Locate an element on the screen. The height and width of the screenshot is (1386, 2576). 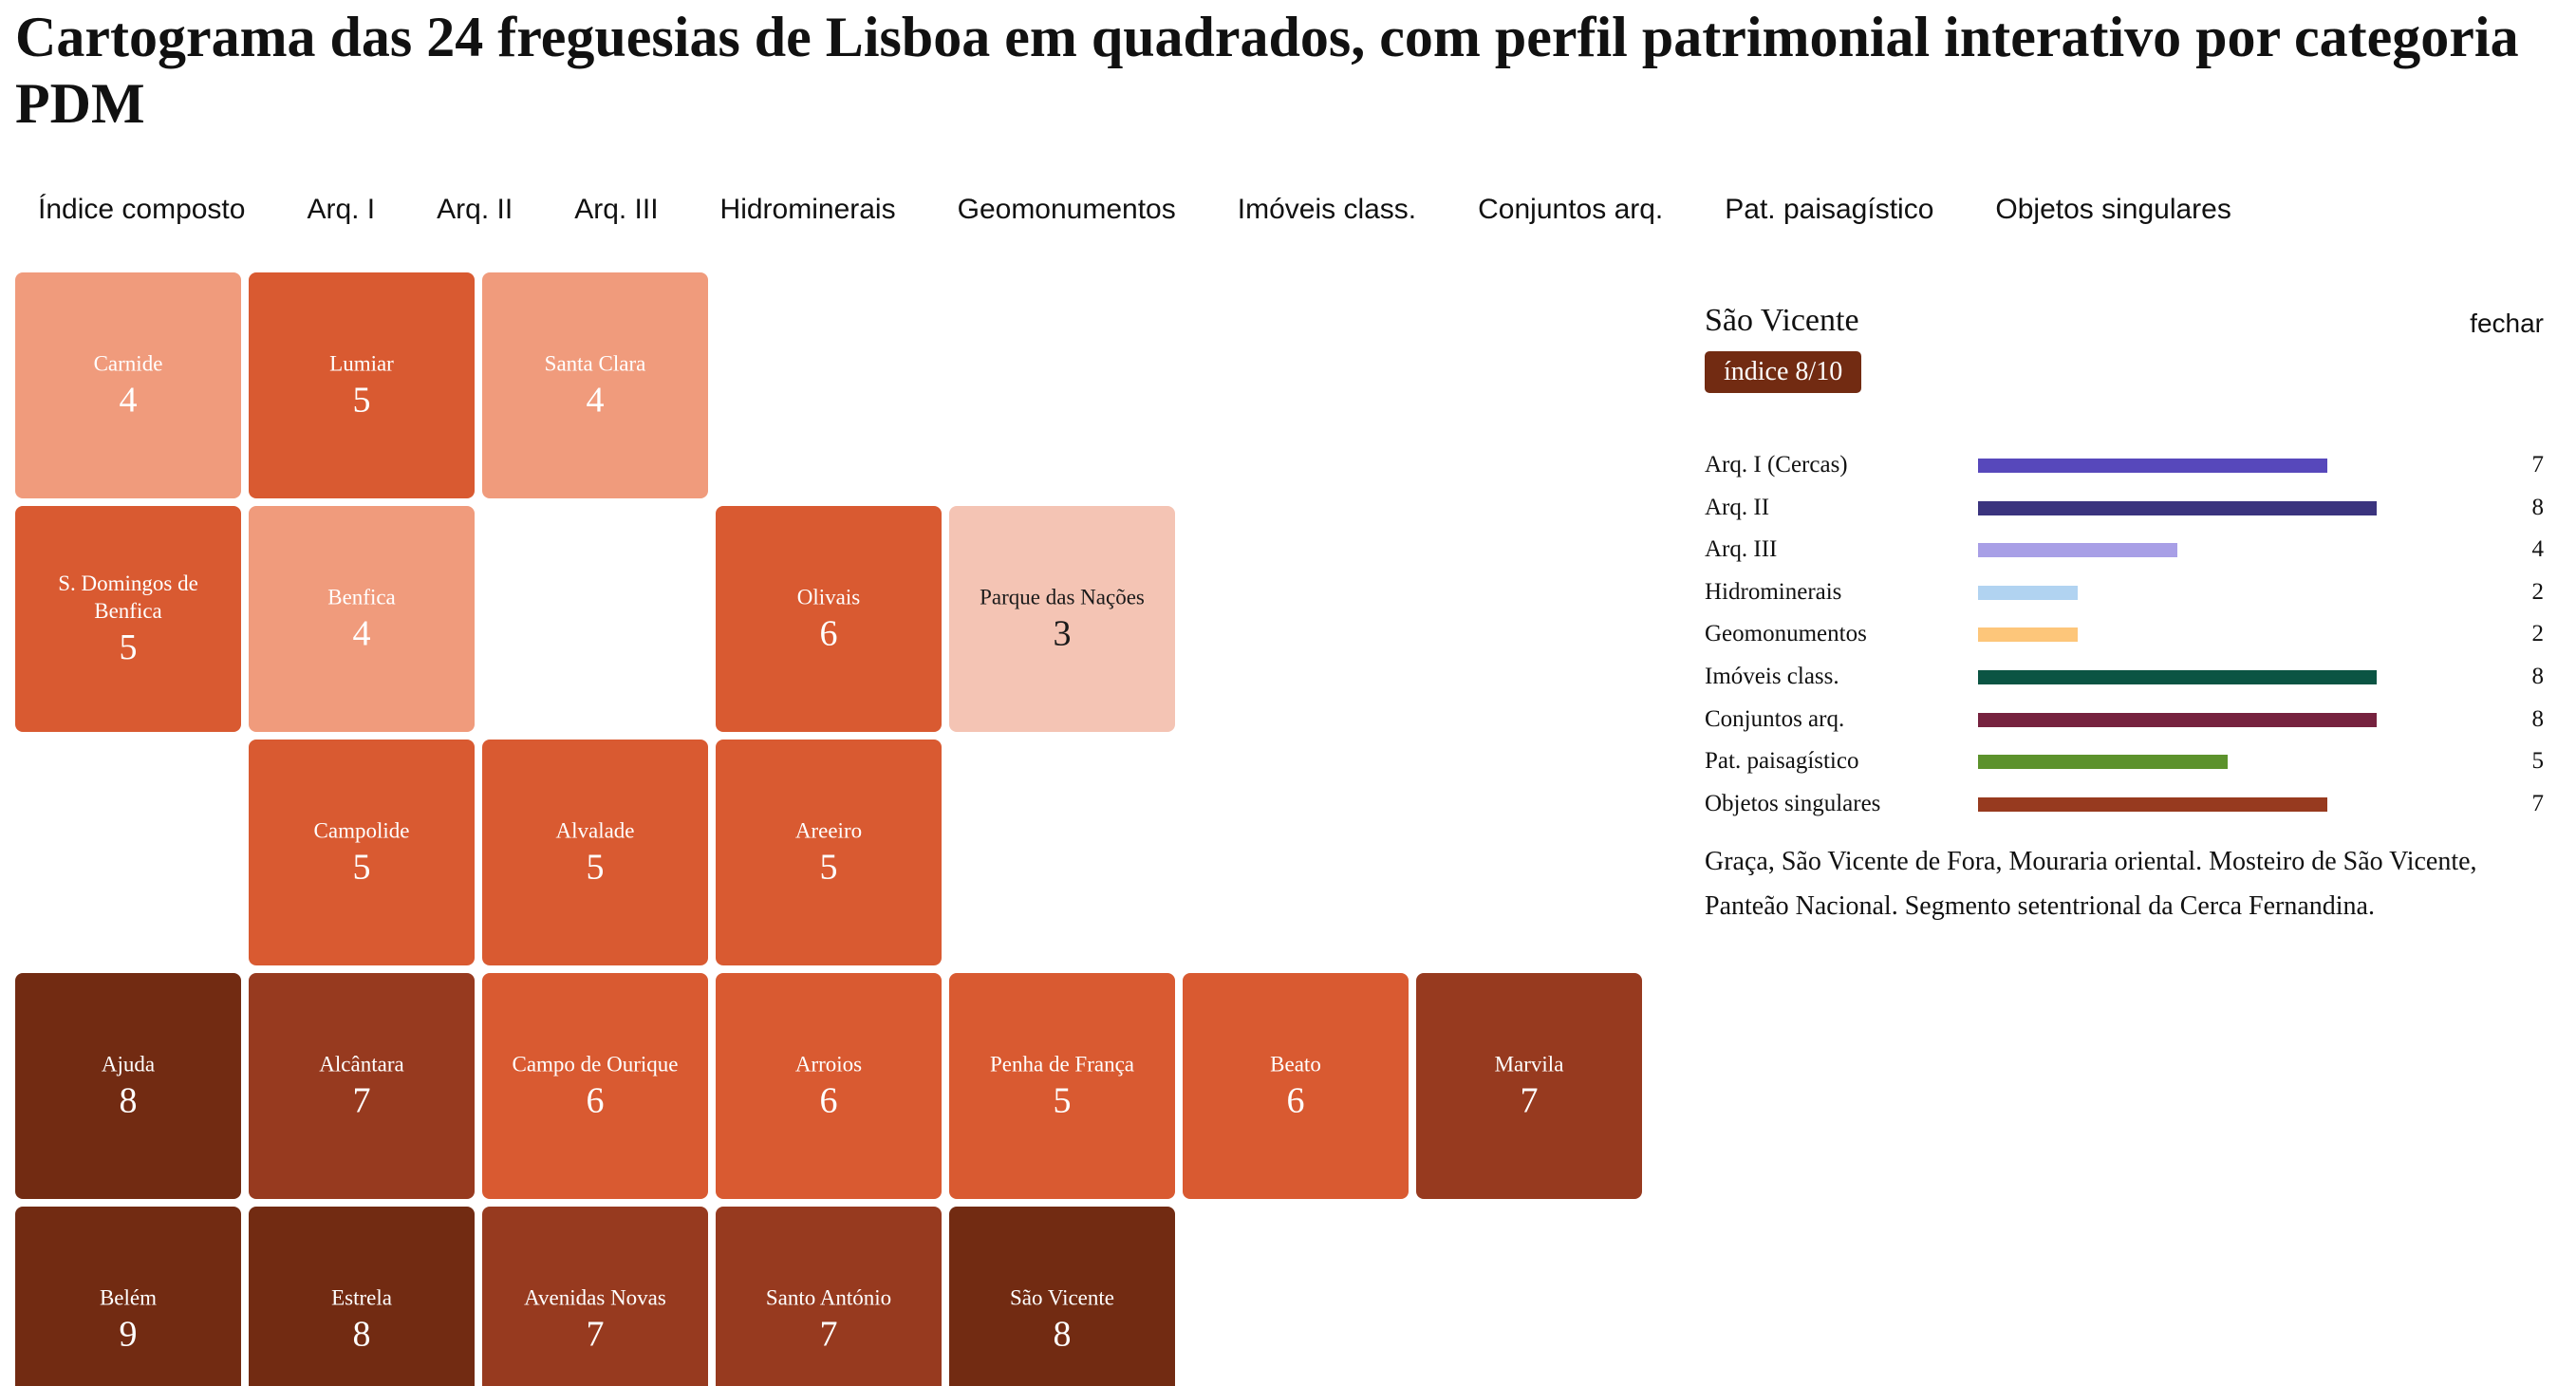
freguesia-name: Benfica is located at coordinates (361, 597).